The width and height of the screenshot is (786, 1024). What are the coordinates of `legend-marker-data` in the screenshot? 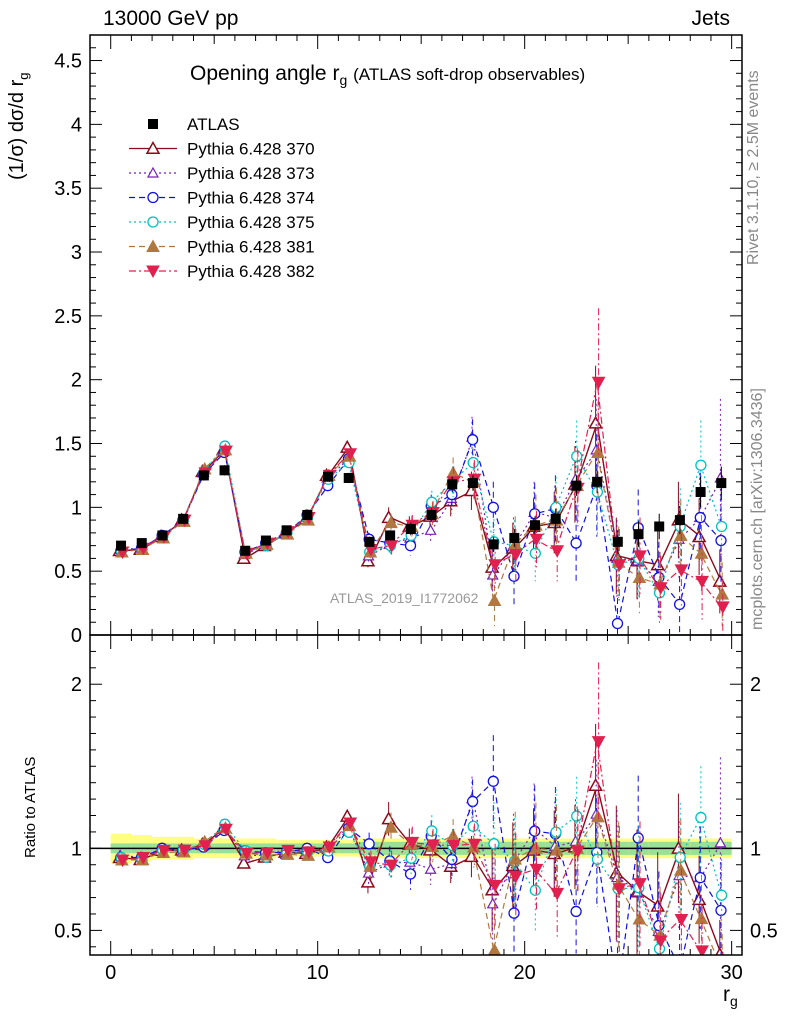 It's located at (153, 124).